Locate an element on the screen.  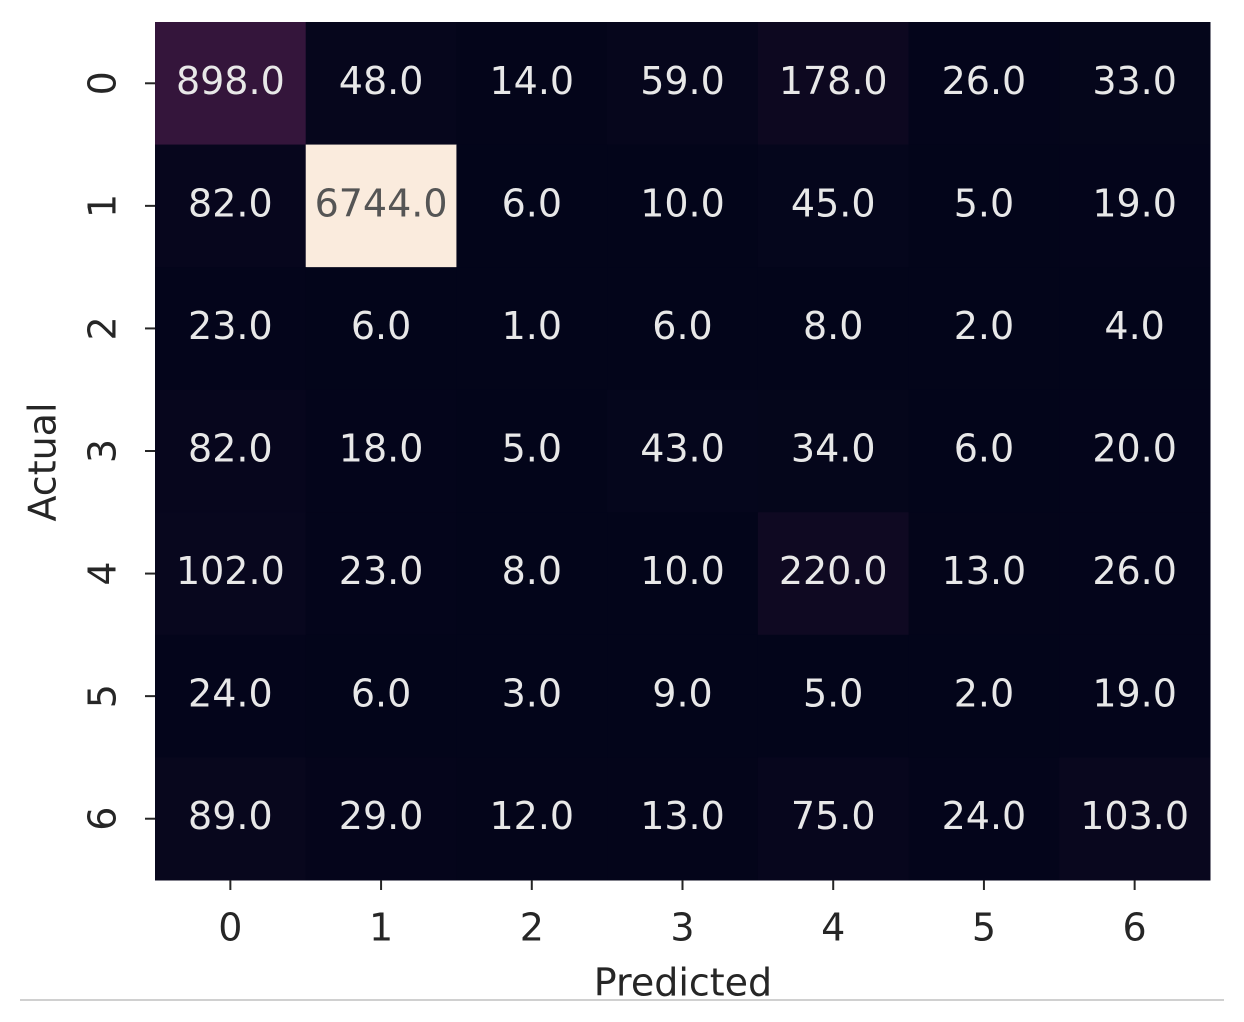
y-tick-label: 0 is located at coordinates (103, 83).